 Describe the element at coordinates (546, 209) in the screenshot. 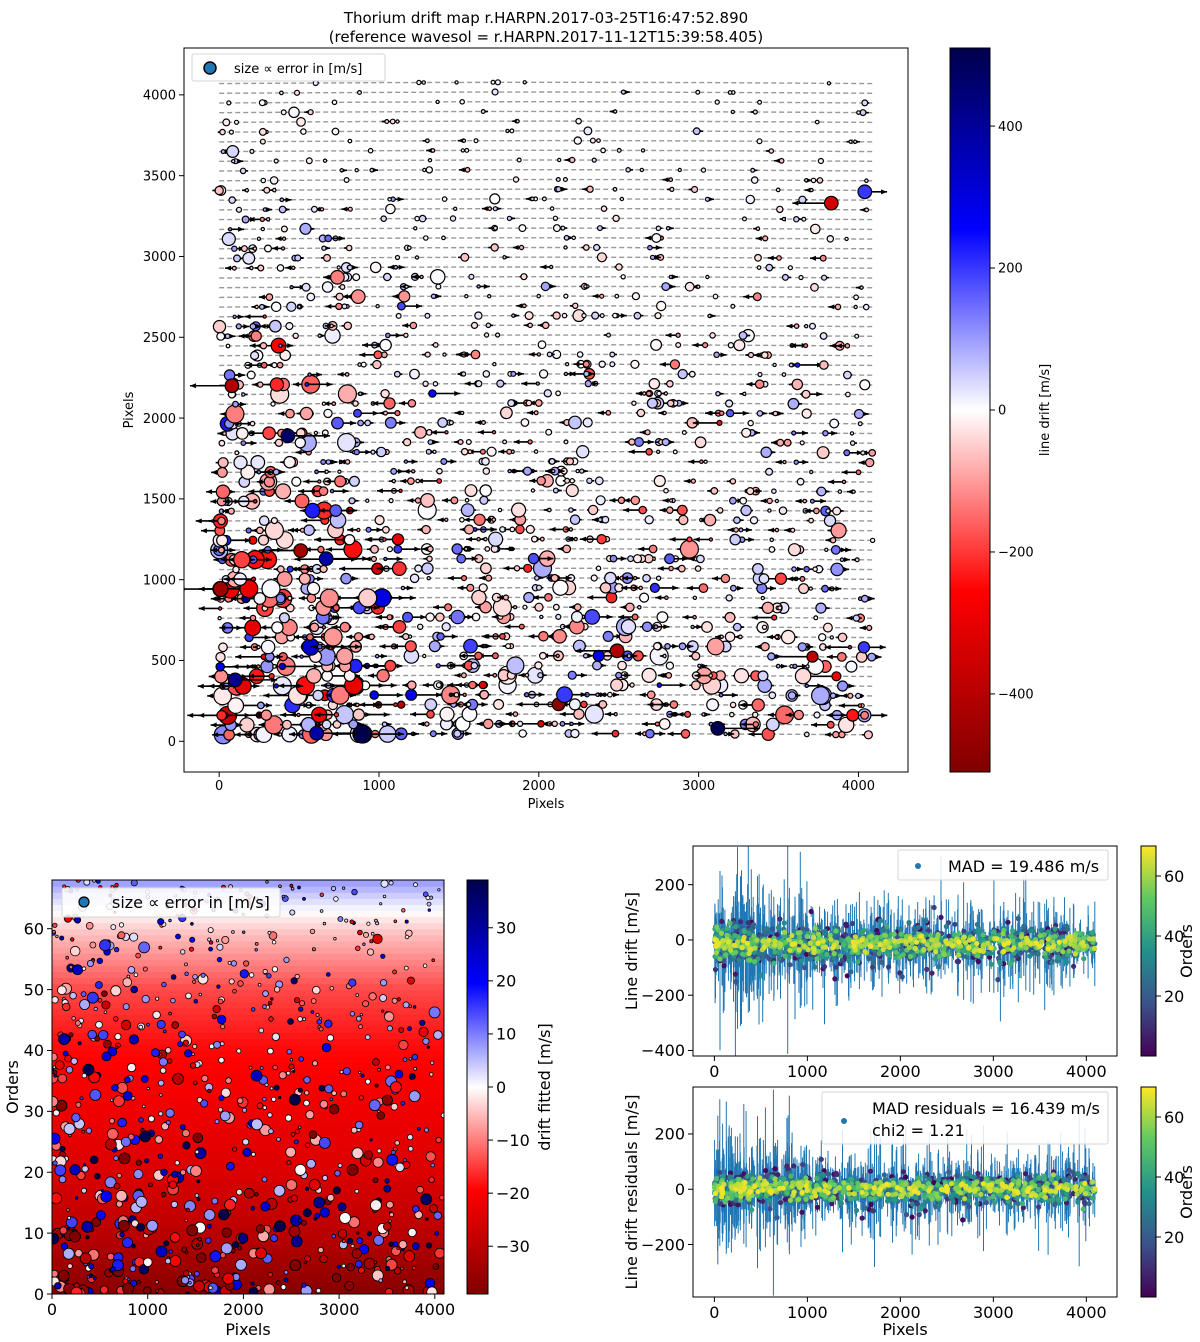

I see `order-trace` at that location.